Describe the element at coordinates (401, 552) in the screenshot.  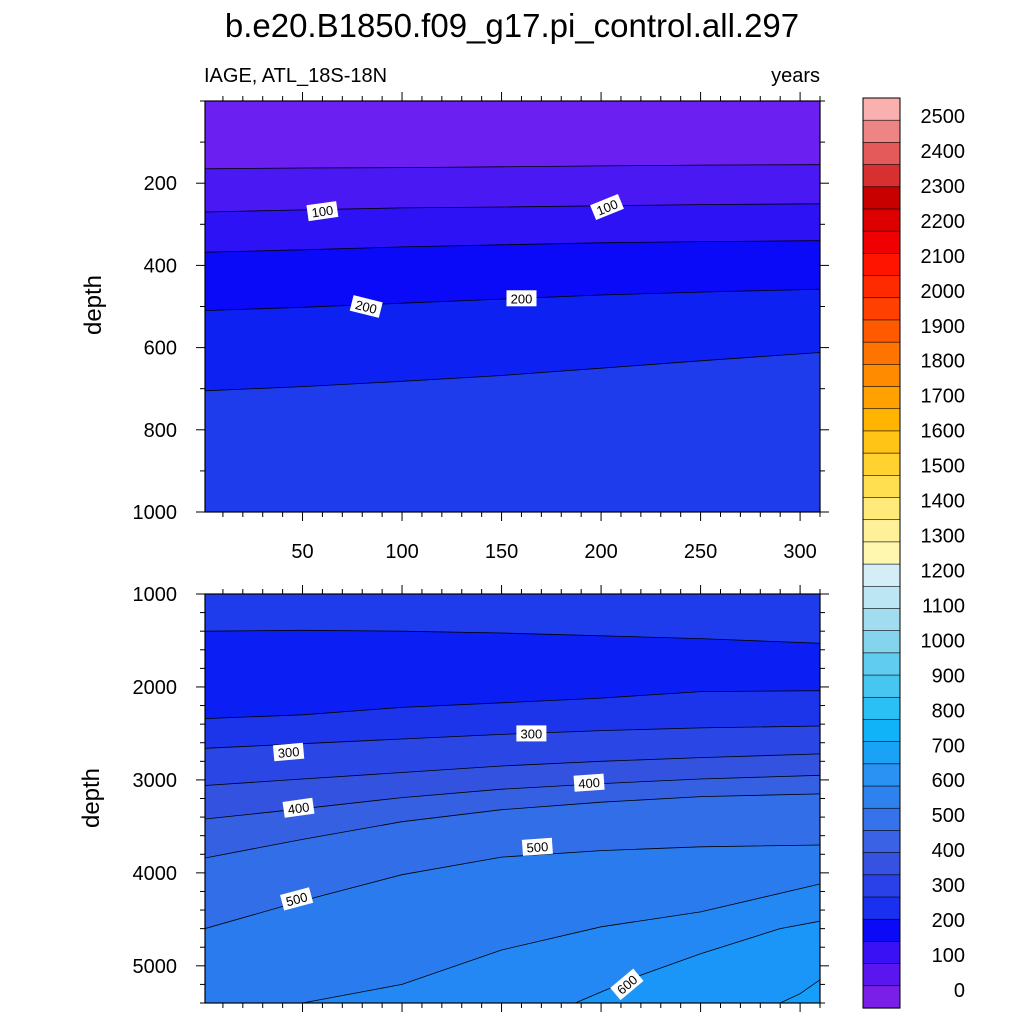
I see `x-tick-label: 100` at that location.